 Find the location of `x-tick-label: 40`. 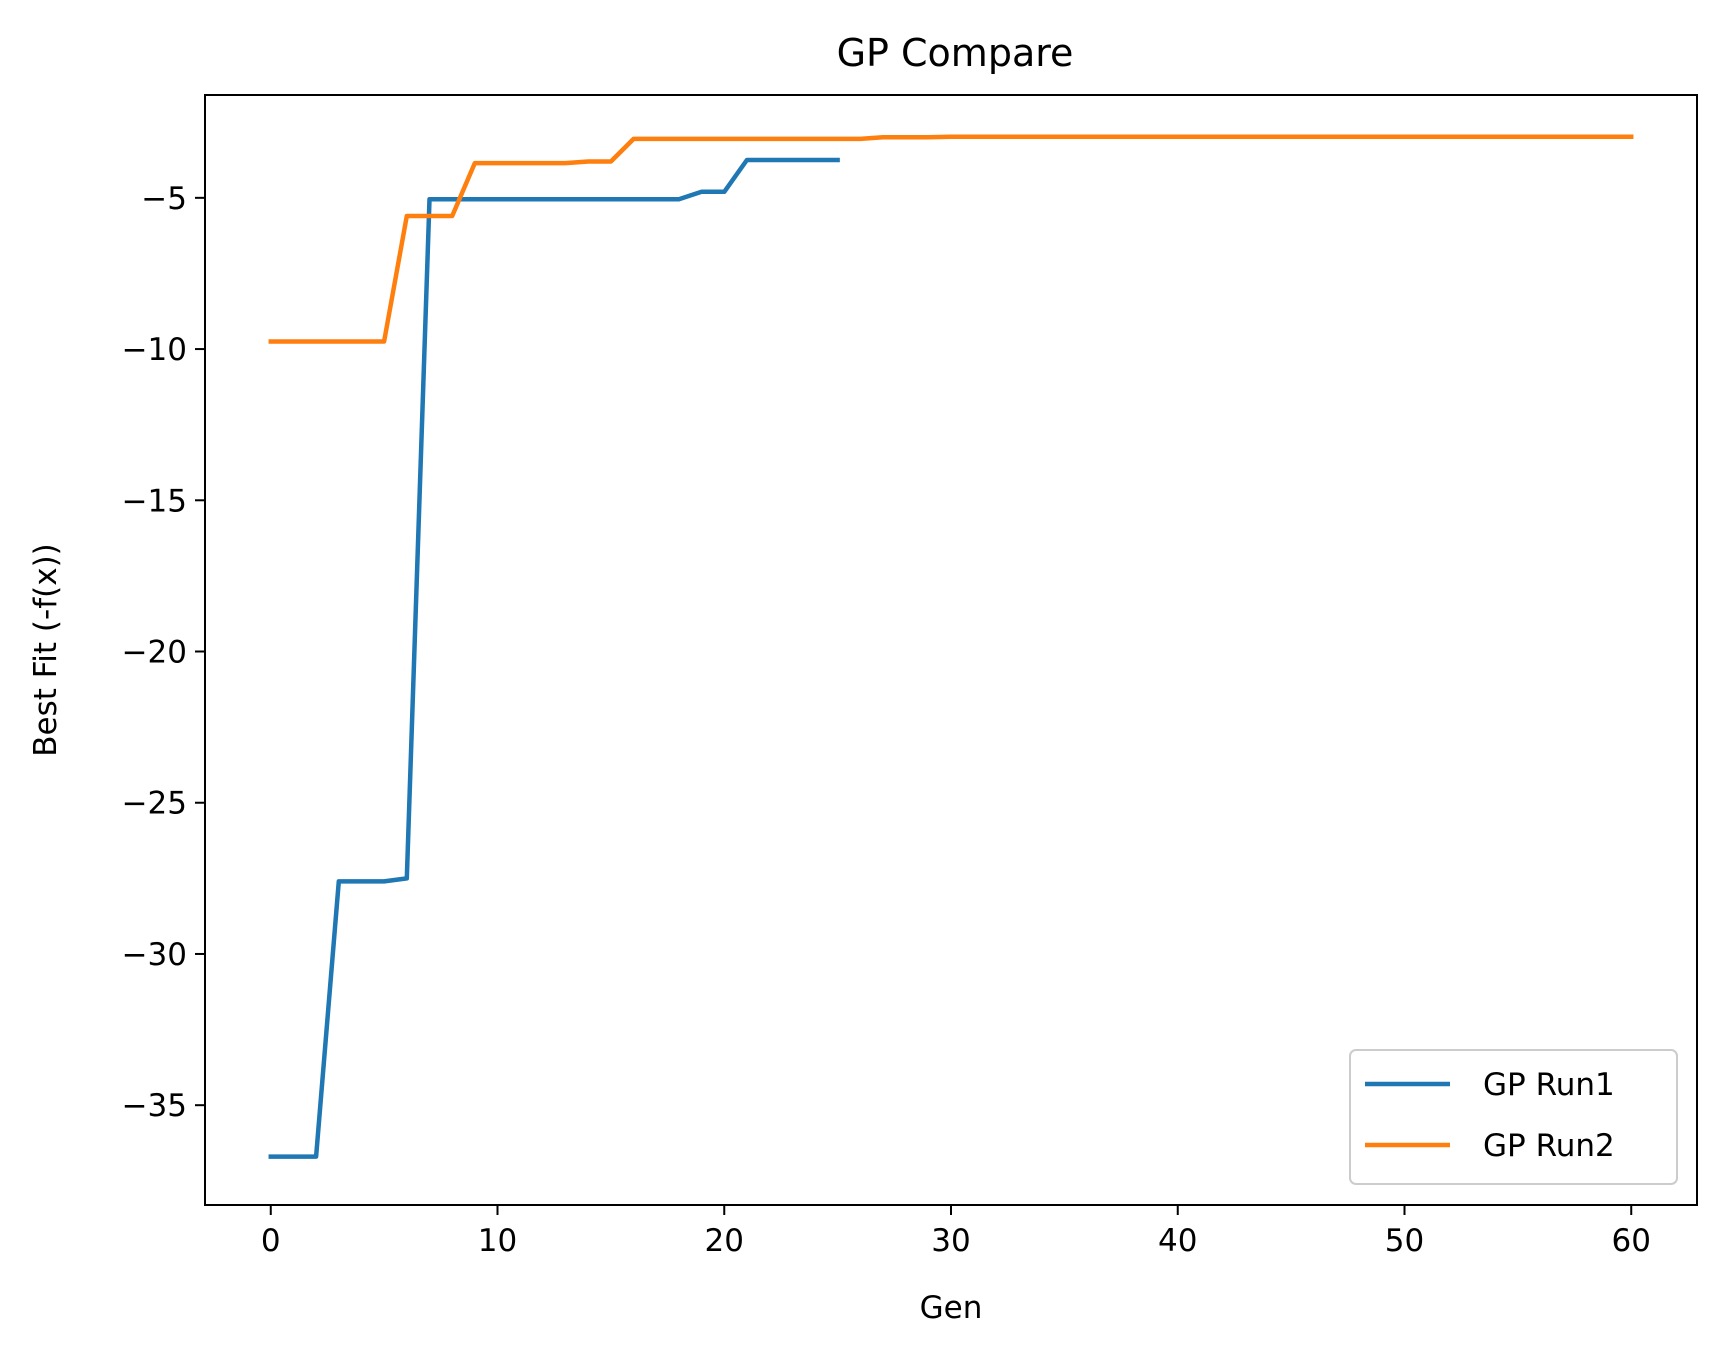

x-tick-label: 40 is located at coordinates (1177, 1241).